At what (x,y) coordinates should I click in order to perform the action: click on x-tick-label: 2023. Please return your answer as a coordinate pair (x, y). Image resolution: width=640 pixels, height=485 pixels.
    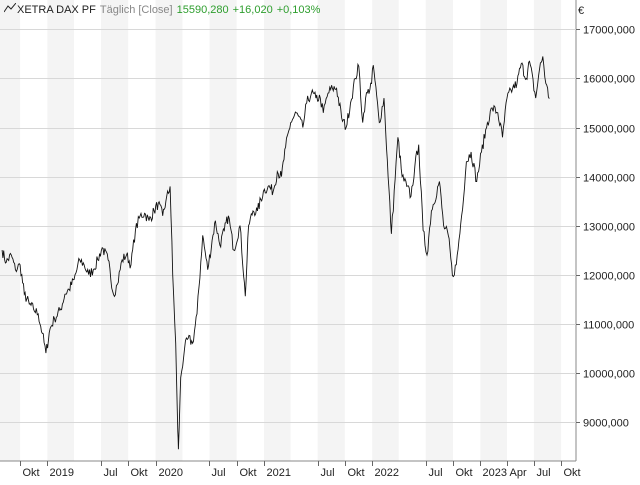
    Looking at the image, I should click on (495, 473).